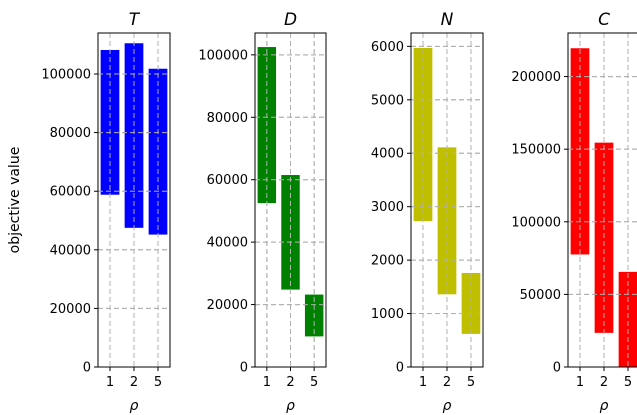  What do you see at coordinates (536, 150) in the screenshot?
I see `y-tick-label: 150000` at bounding box center [536, 150].